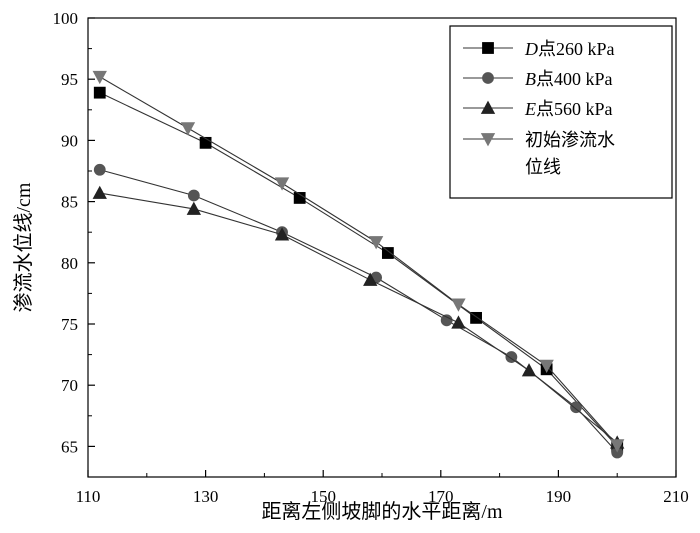 The height and width of the screenshot is (533, 700). What do you see at coordinates (570, 140) in the screenshot?
I see `legend-label: 初始渗流水` at bounding box center [570, 140].